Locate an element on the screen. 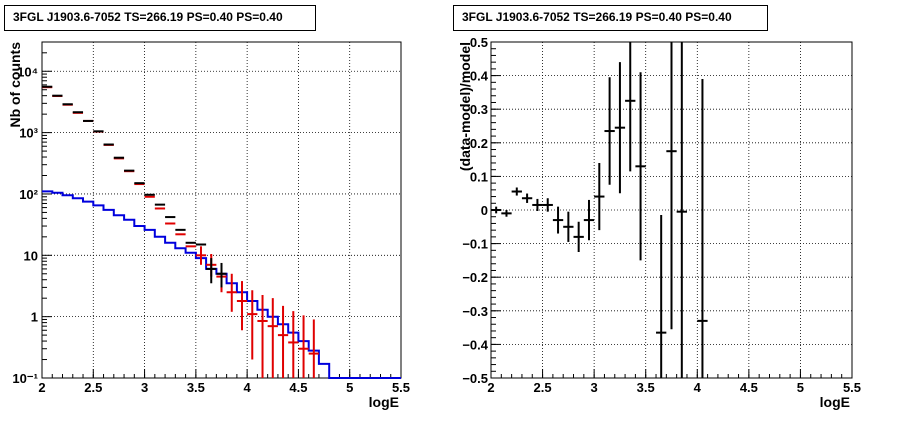 The image size is (898, 421). y-tick-label: 0.5 is located at coordinates (479, 42).